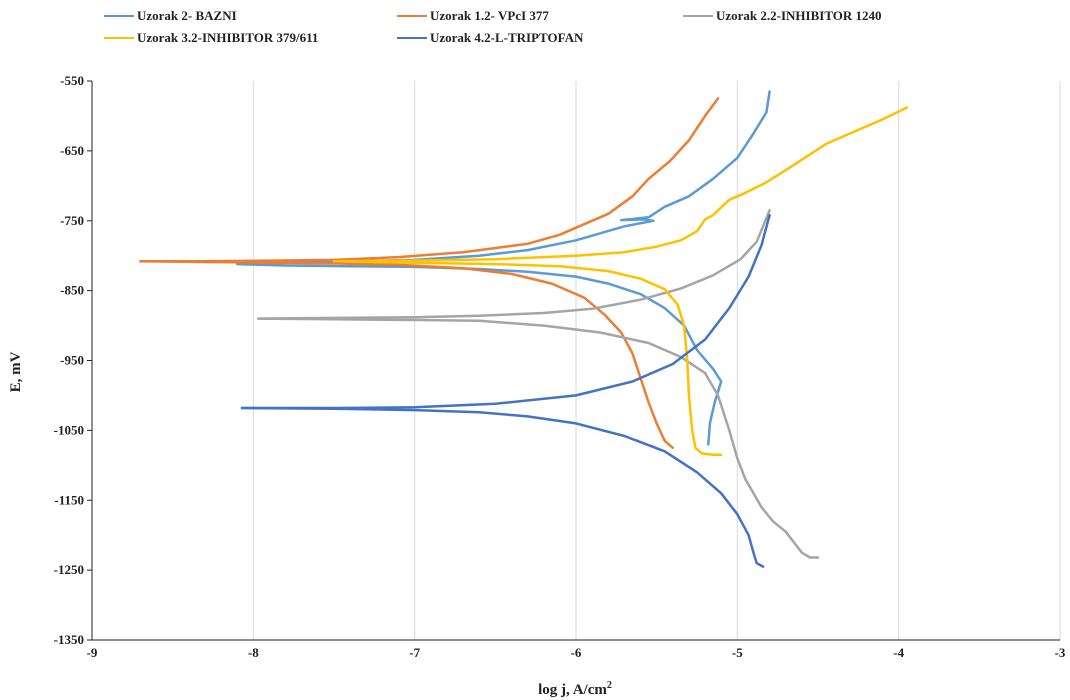  Describe the element at coordinates (72, 290) in the screenshot. I see `y-tick-label: -850` at that location.